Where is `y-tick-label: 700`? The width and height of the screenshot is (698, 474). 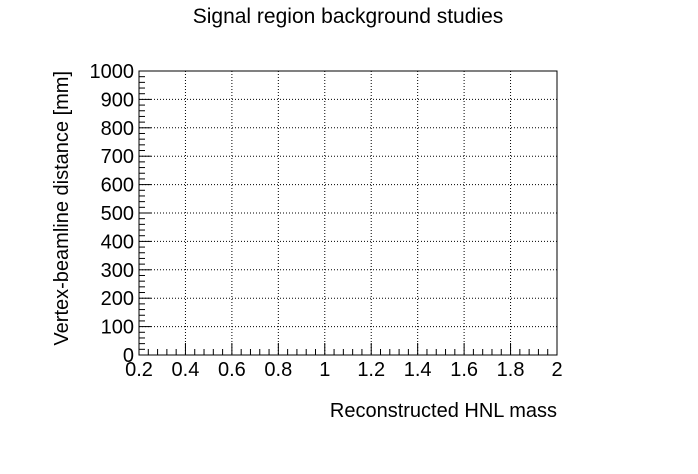
y-tick-label: 700 is located at coordinates (117, 157).